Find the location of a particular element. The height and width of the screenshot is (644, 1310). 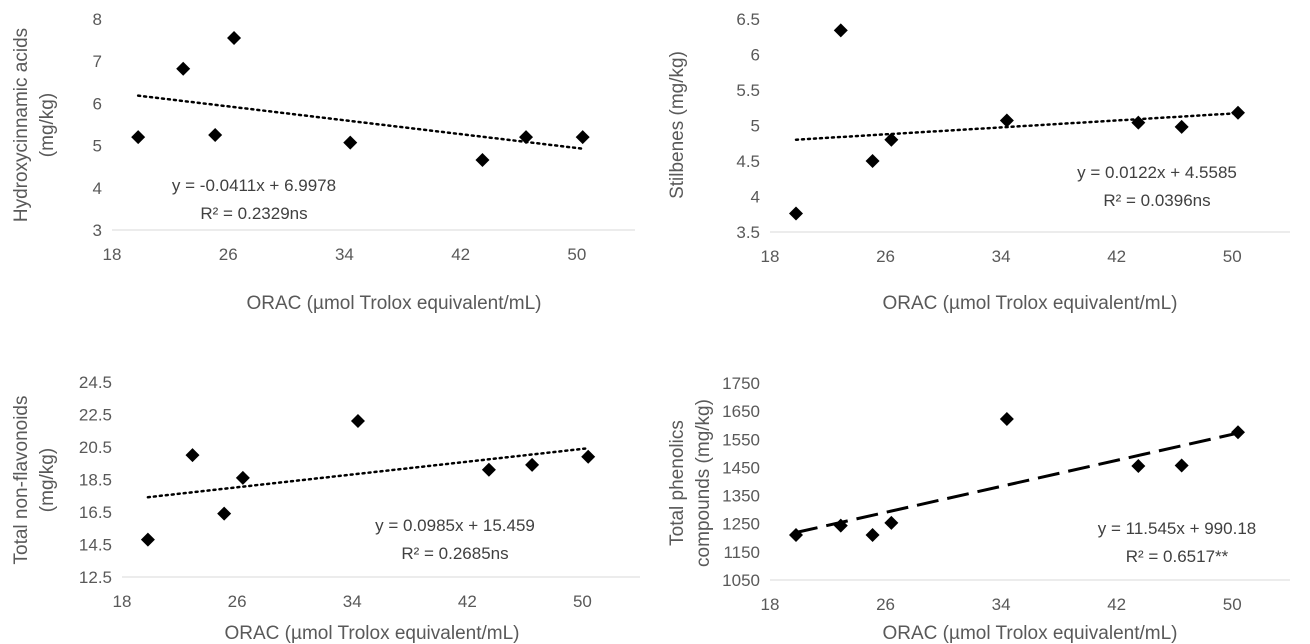

r-squared-label: R² = 0.0396ns is located at coordinates (1156, 200).